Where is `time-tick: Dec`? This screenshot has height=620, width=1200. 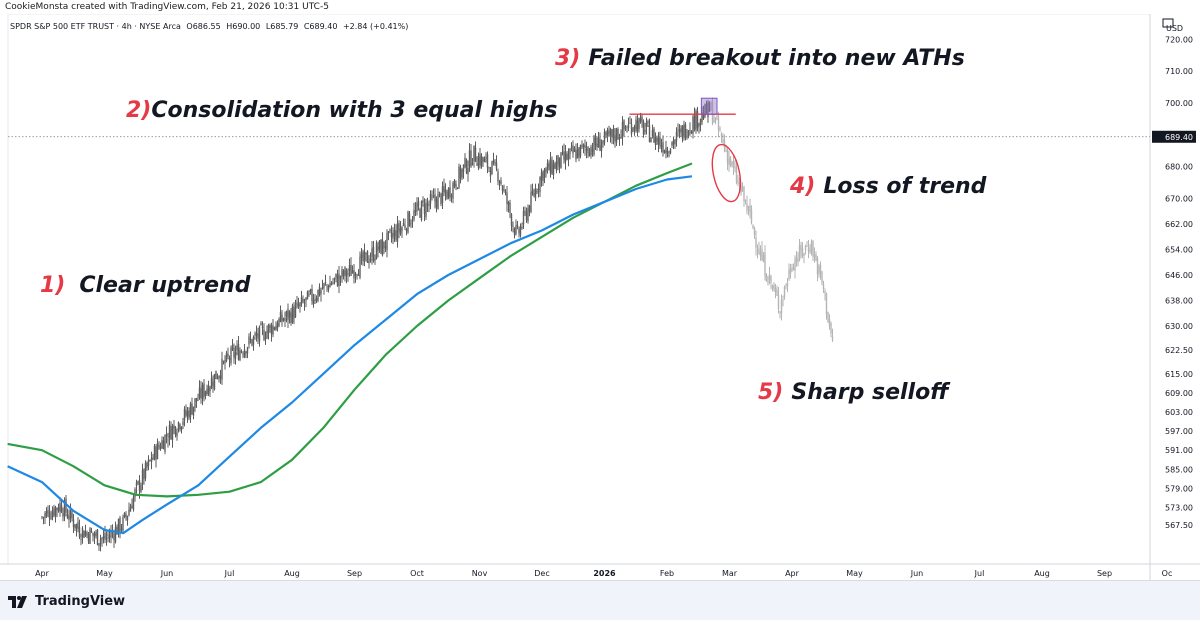 time-tick: Dec is located at coordinates (541, 573).